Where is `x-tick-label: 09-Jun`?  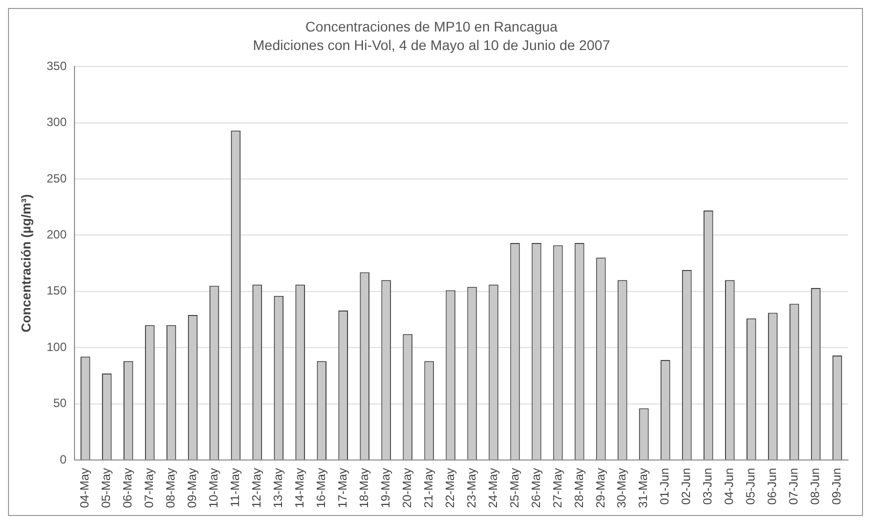 x-tick-label: 09-Jun is located at coordinates (837, 486).